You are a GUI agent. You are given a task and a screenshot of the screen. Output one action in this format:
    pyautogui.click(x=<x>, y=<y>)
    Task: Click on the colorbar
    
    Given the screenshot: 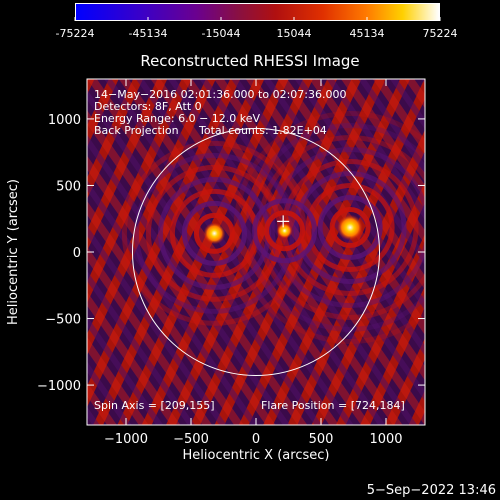 What is the action you would take?
    pyautogui.click(x=257, y=12)
    